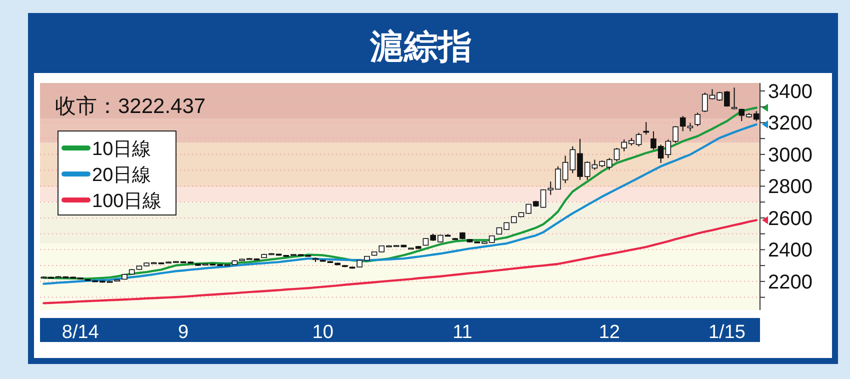 Image resolution: width=850 pixels, height=379 pixels. Describe the element at coordinates (790, 187) in the screenshot. I see `y-tick-label: 2800` at that location.